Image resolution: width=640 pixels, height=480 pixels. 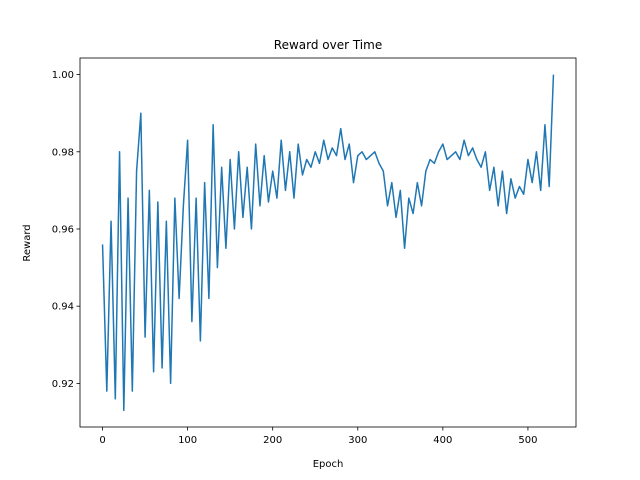 What do you see at coordinates (63, 229) in the screenshot?
I see `y-tick-label: 0.96` at bounding box center [63, 229].